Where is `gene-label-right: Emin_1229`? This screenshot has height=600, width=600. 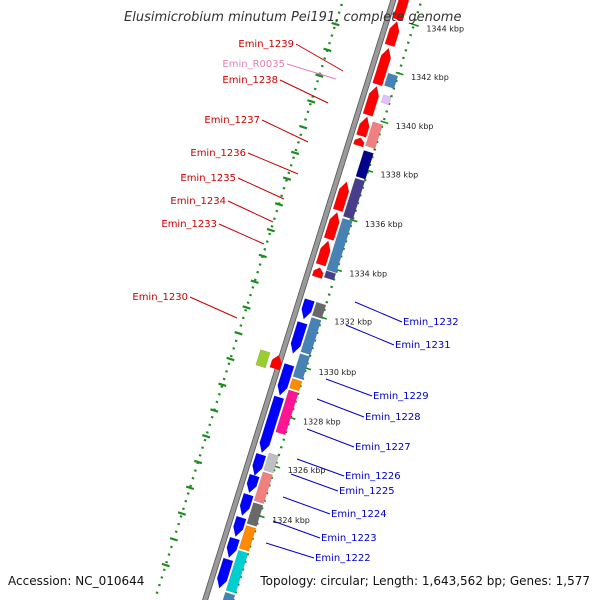 gene-label-right: Emin_1229 is located at coordinates (401, 396).